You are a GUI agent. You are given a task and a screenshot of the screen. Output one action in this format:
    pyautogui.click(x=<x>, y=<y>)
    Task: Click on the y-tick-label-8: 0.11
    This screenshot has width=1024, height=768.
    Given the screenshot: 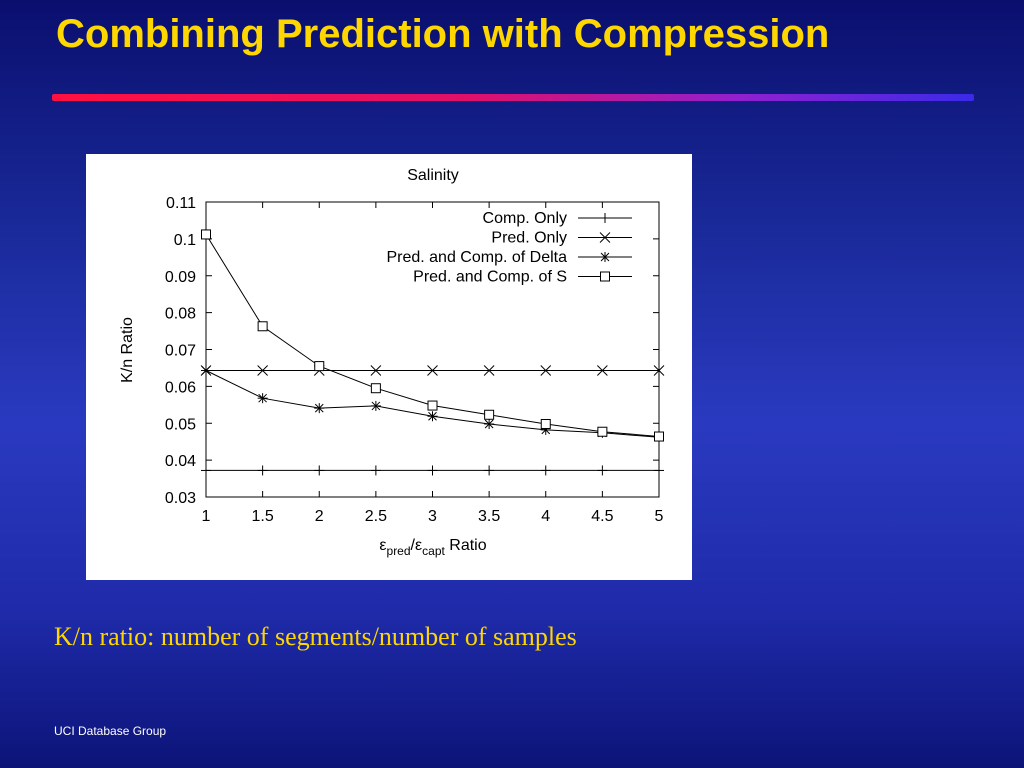 What is the action you would take?
    pyautogui.click(x=181, y=203)
    